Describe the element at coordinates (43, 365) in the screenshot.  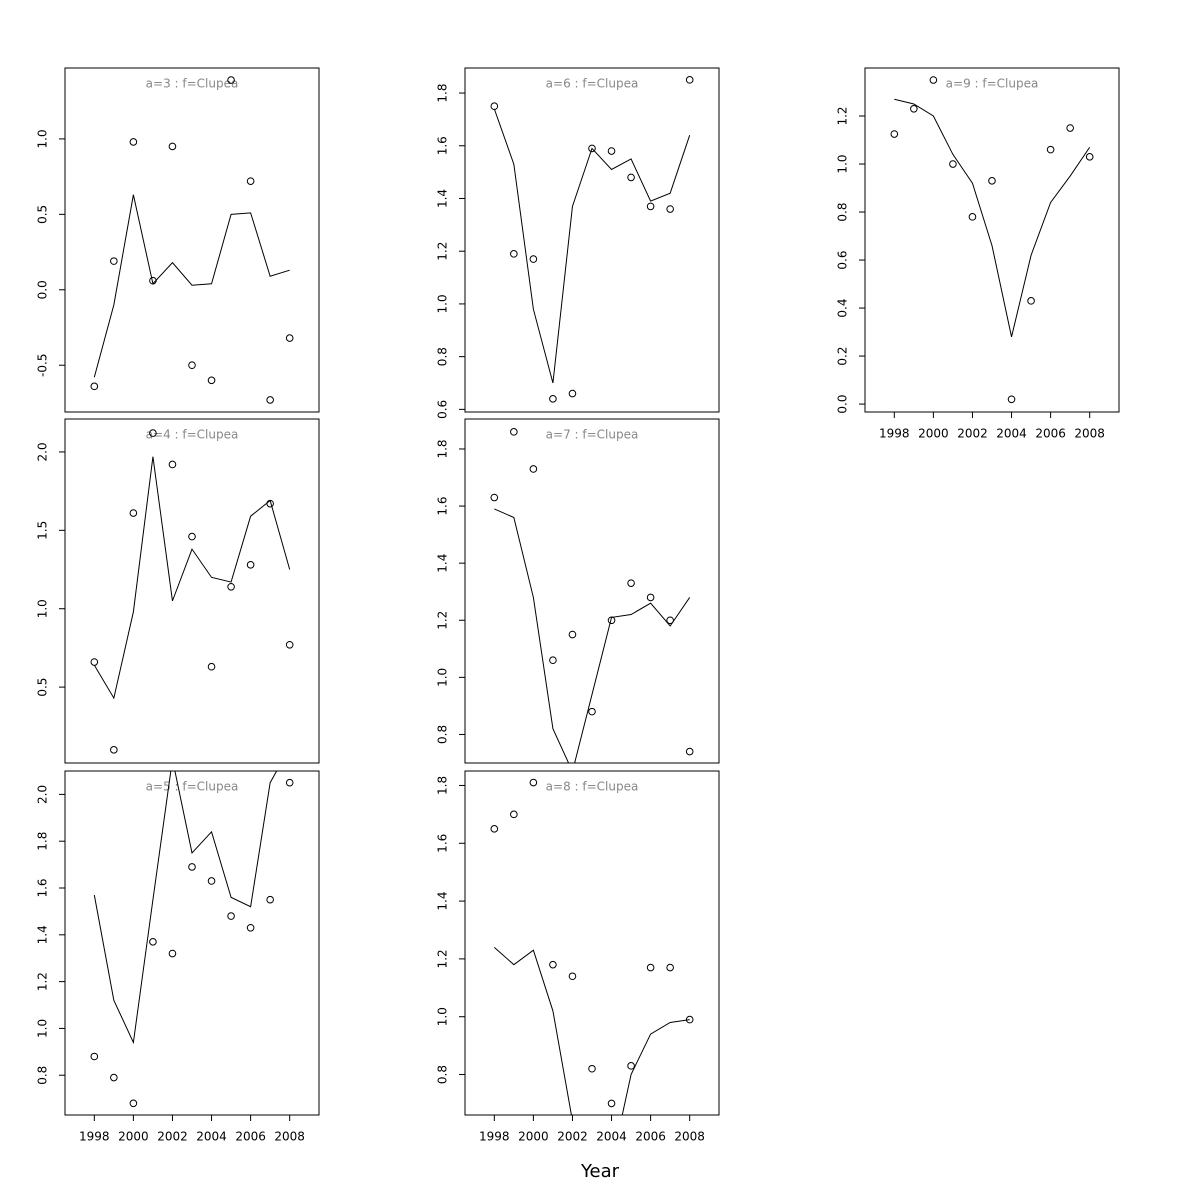
I see `y-tick-label: -0.5` at that location.